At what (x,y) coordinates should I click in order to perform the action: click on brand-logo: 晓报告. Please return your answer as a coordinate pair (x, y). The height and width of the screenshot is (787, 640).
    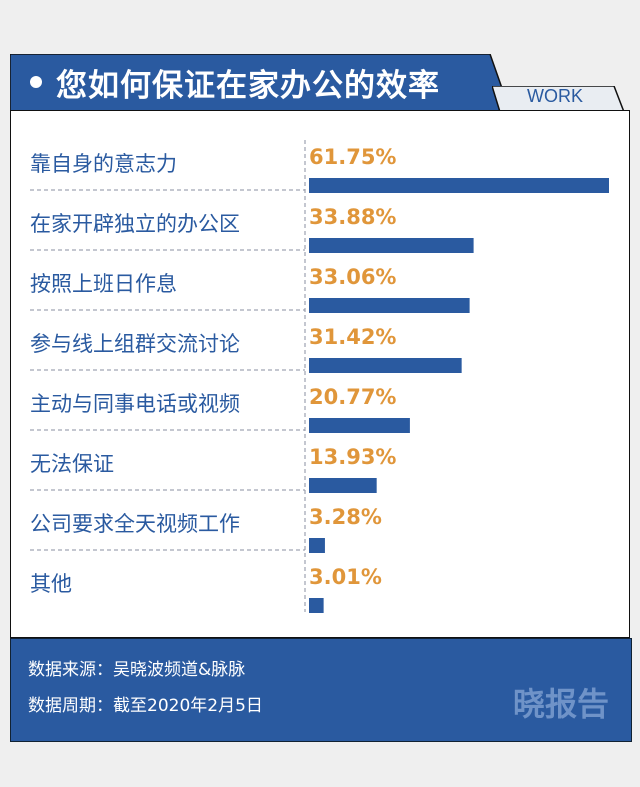
    Looking at the image, I should click on (560, 704).